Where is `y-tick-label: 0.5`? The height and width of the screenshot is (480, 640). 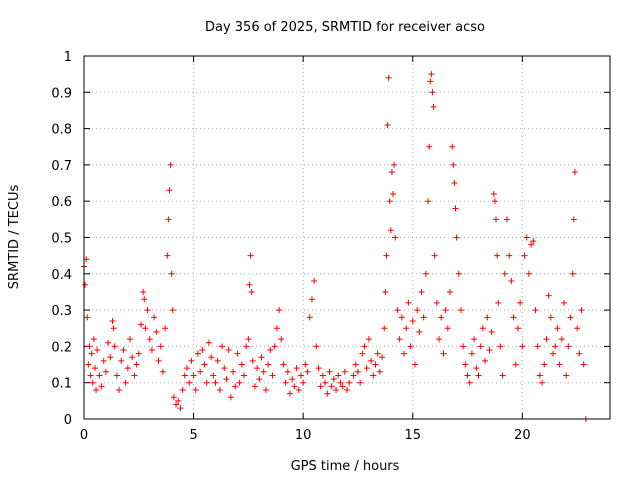 y-tick-label: 0.5 is located at coordinates (61, 239).